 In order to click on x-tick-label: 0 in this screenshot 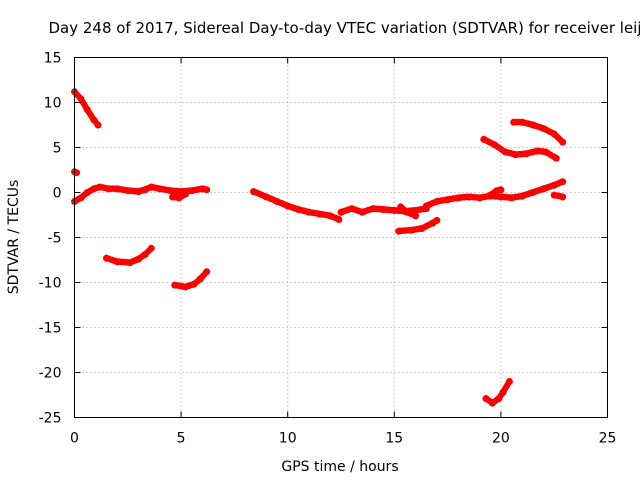, I will do `click(74, 439)`.